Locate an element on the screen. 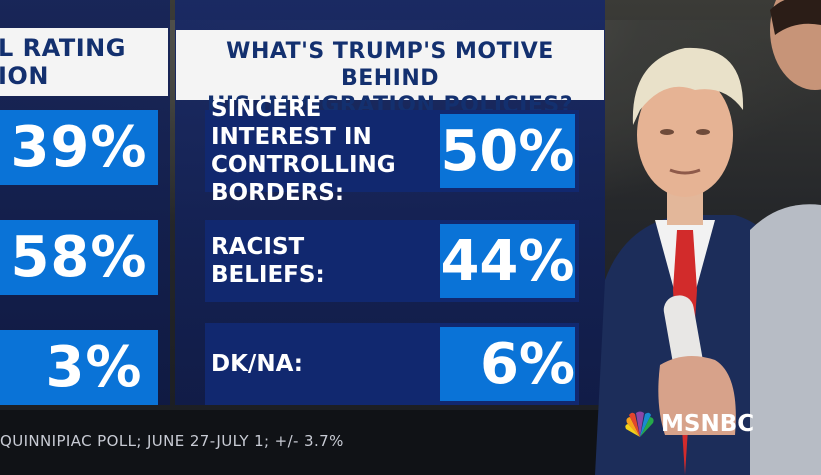 The height and width of the screenshot is (475, 821). poll-row-label-line-1: DK/NA: is located at coordinates (257, 364).